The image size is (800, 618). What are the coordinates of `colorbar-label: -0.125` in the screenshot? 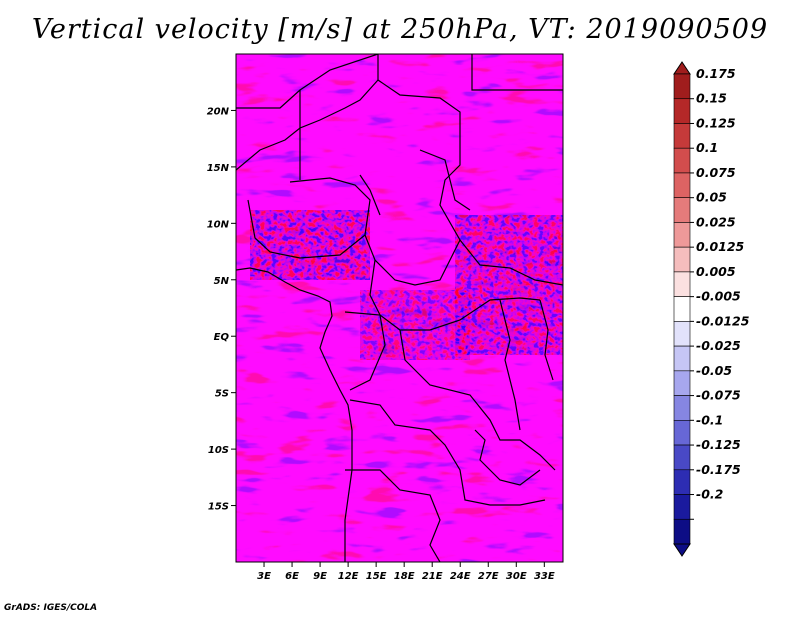 It's located at (718, 444).